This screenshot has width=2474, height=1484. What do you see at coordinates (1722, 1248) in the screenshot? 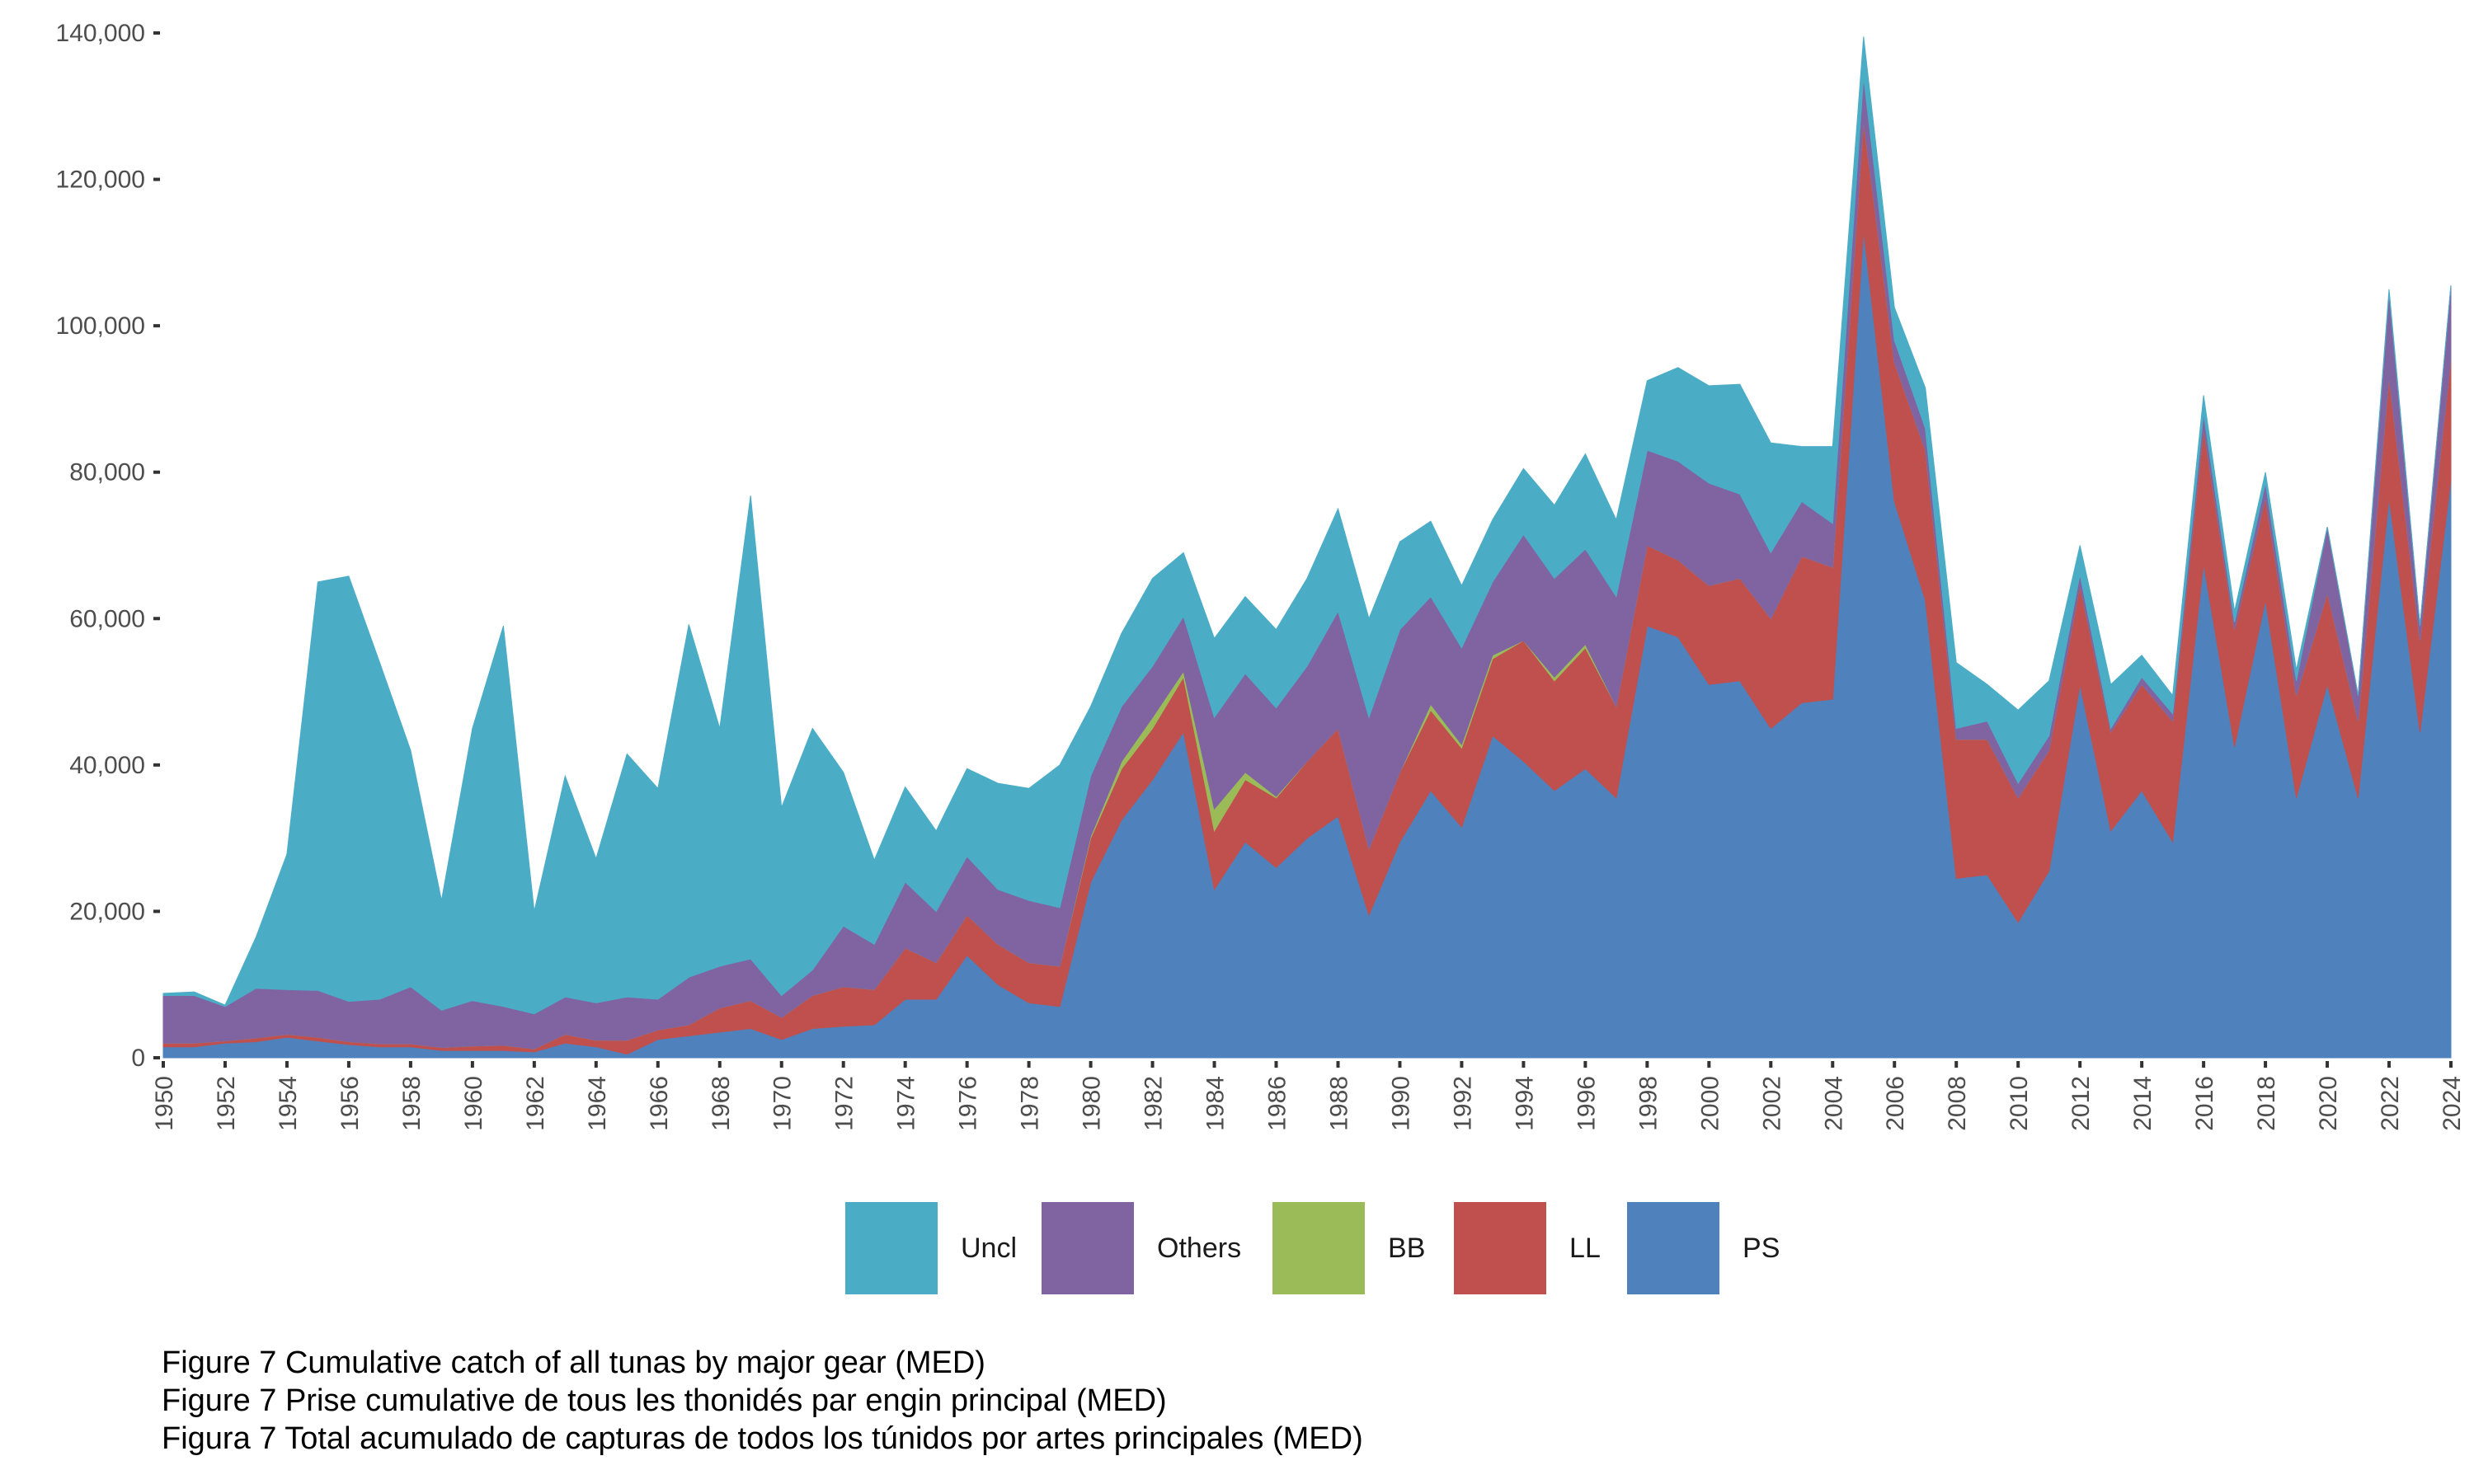
I see `legend-item-ps: PS` at bounding box center [1722, 1248].